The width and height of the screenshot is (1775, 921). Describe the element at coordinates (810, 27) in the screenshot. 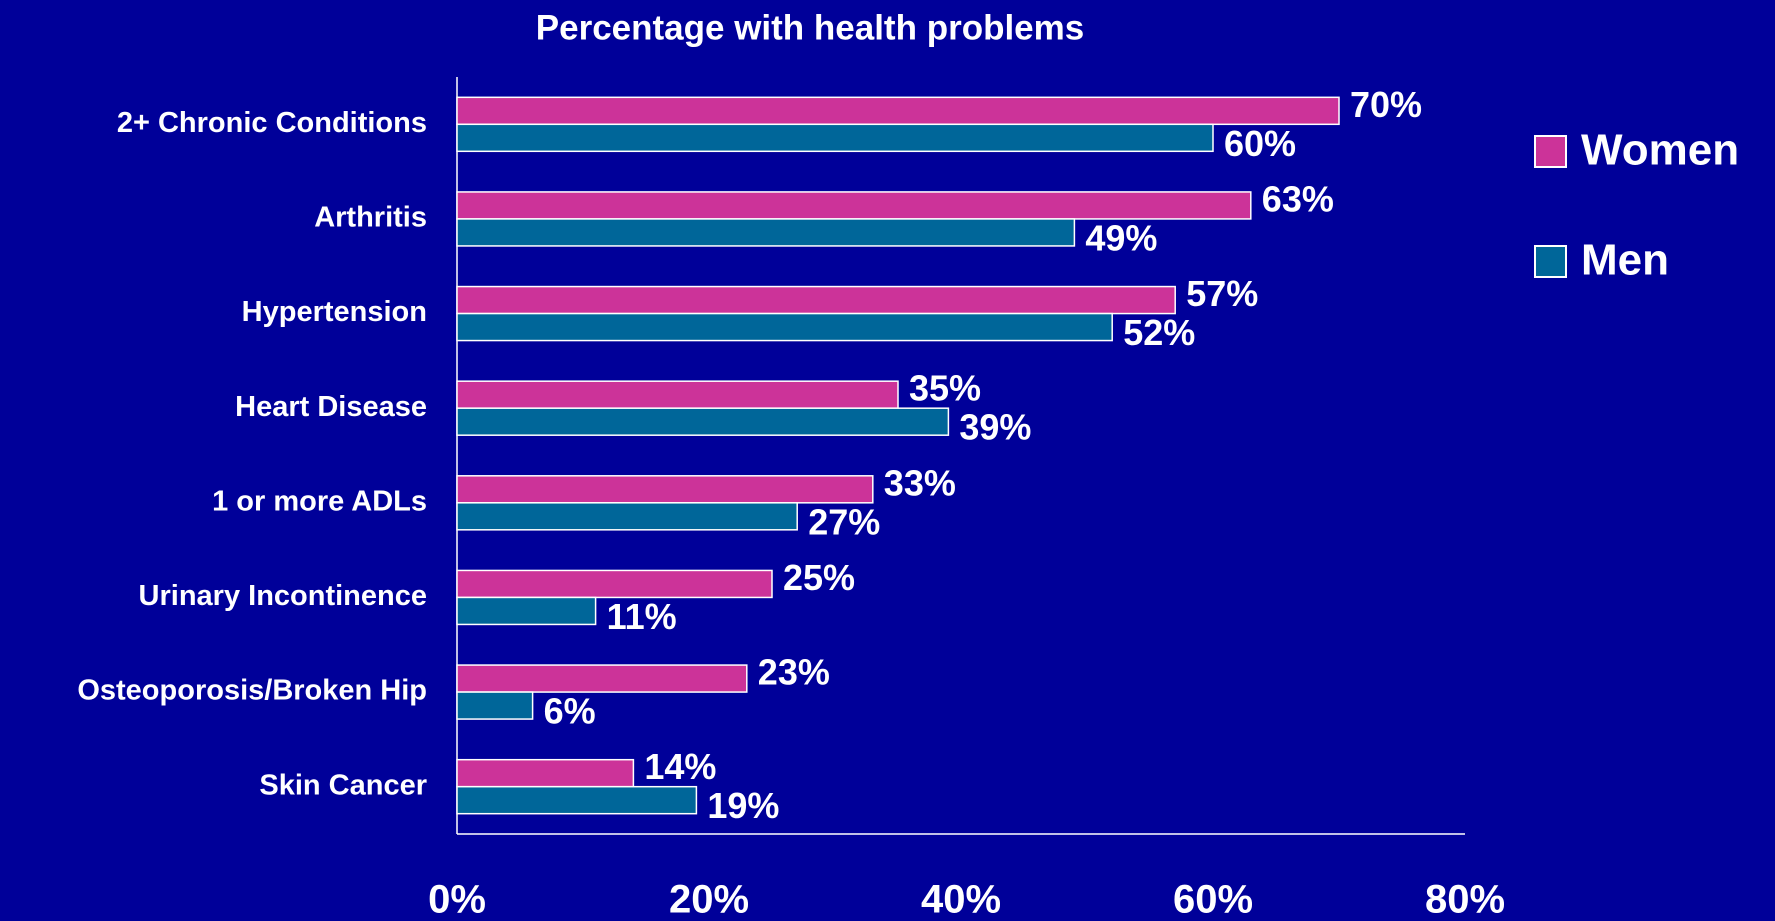

I see `chart-title: Percentage with health problems` at that location.